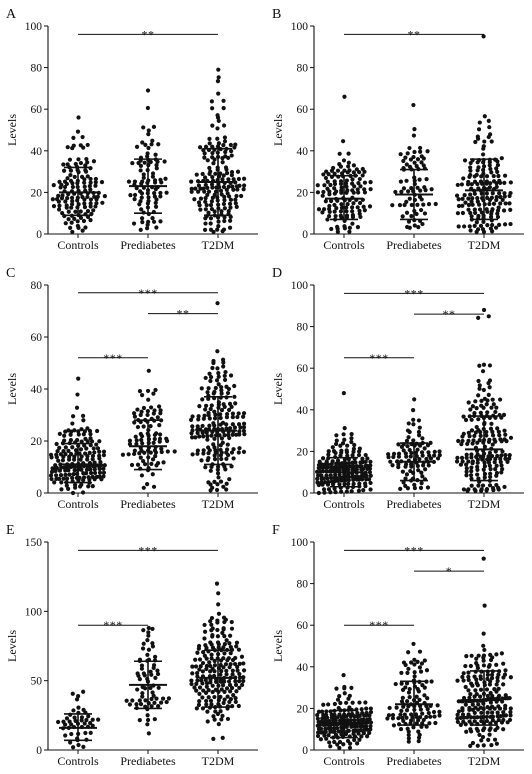 The height and width of the screenshot is (774, 532). What do you see at coordinates (276, 14) in the screenshot?
I see `panel-label: B` at bounding box center [276, 14].